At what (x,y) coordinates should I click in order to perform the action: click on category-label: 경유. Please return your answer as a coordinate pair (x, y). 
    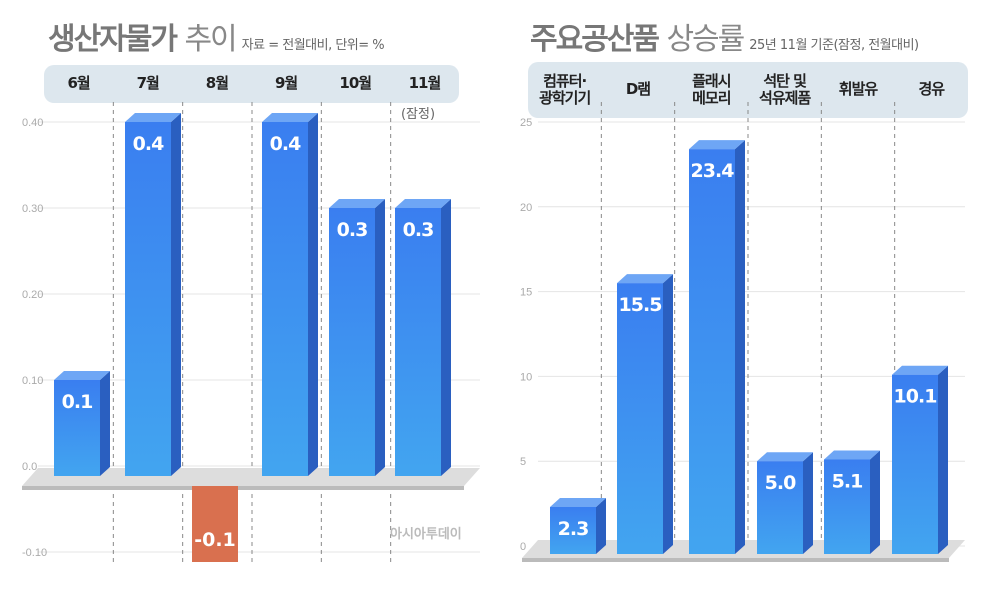
    Looking at the image, I should click on (932, 89).